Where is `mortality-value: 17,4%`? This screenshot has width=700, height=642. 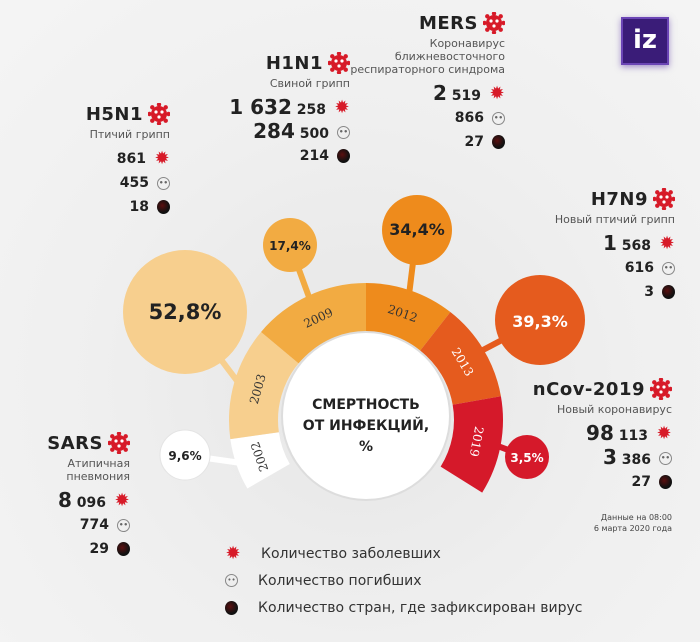 mortality-value: 17,4% is located at coordinates (290, 246).